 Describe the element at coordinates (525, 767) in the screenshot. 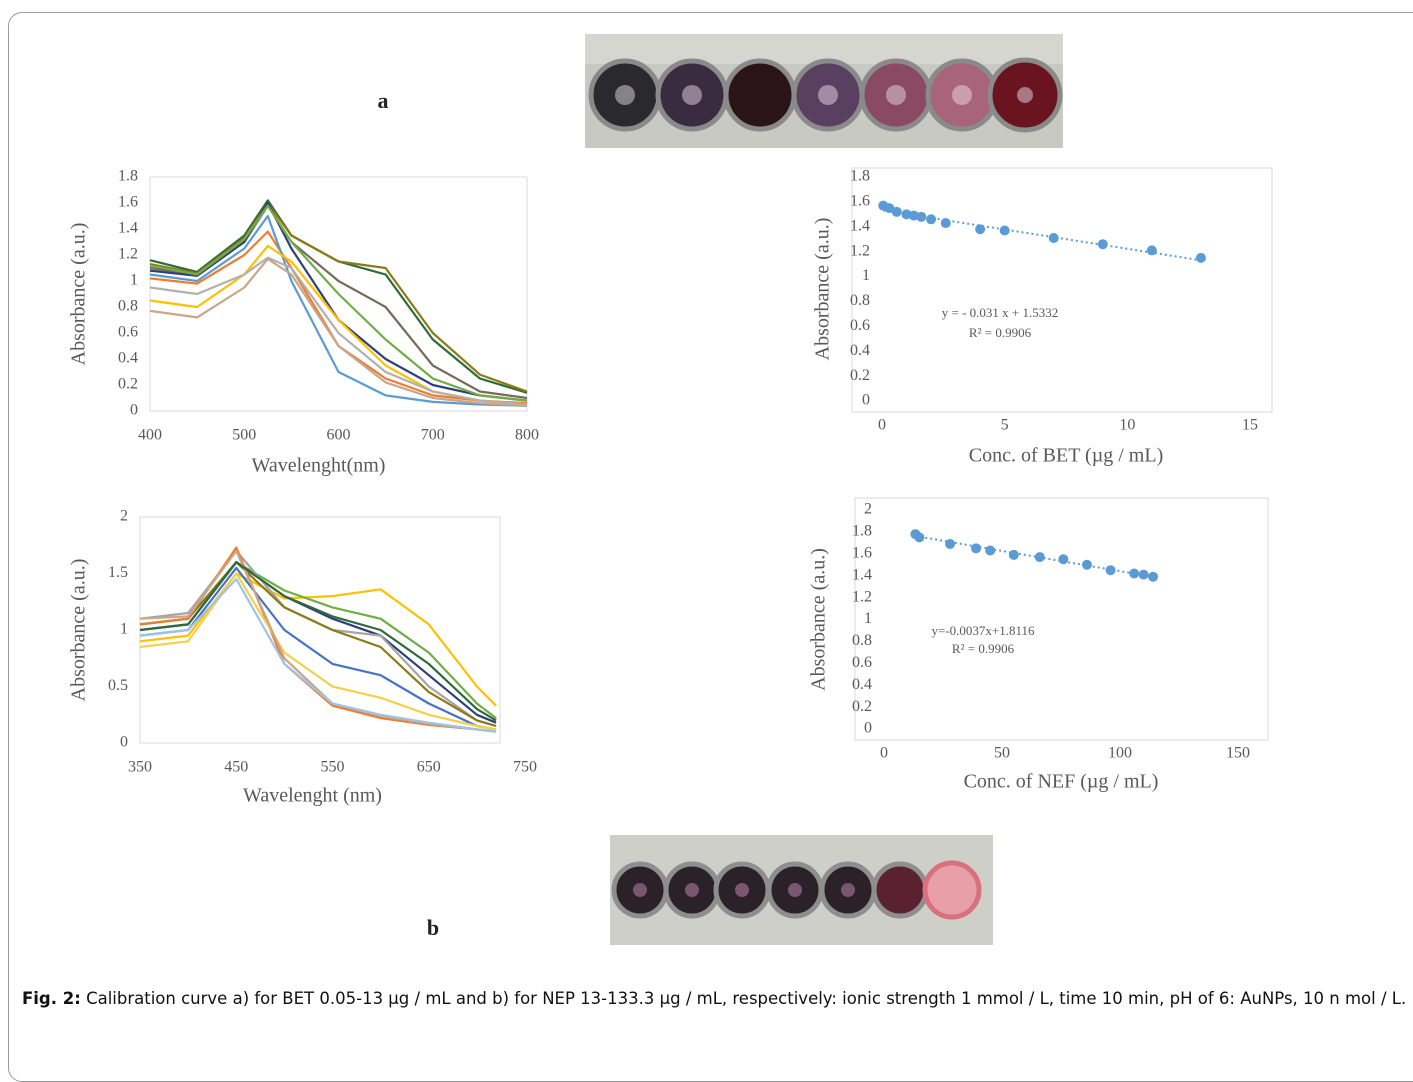

I see `x-tick-label: 750` at that location.